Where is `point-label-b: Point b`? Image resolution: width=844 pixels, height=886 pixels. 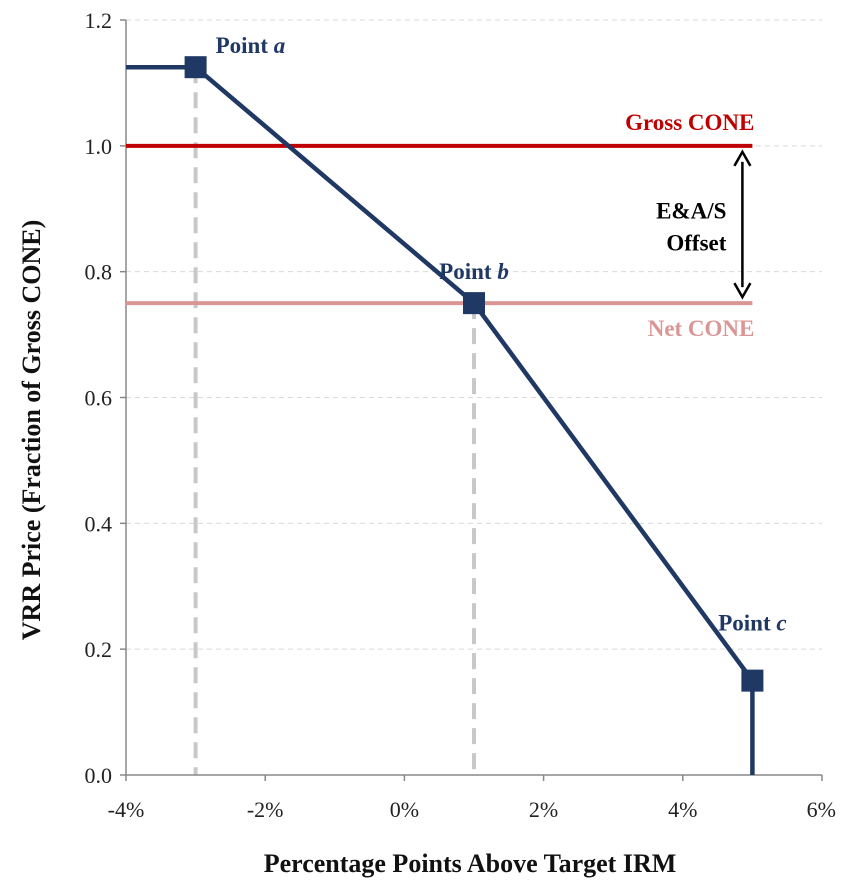
point-label-b: Point b is located at coordinates (474, 271).